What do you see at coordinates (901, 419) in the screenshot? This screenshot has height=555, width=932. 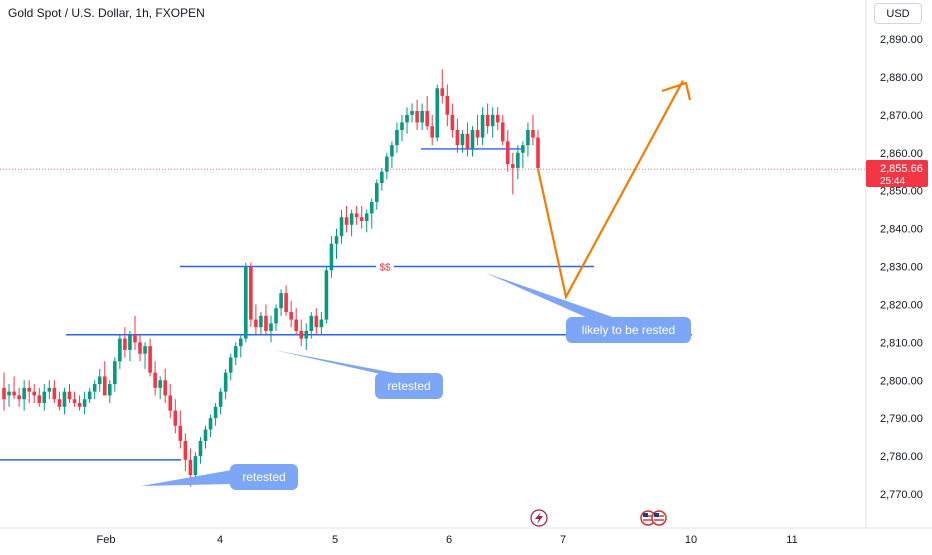 I see `y-tick-label: 2,790.00` at bounding box center [901, 419].